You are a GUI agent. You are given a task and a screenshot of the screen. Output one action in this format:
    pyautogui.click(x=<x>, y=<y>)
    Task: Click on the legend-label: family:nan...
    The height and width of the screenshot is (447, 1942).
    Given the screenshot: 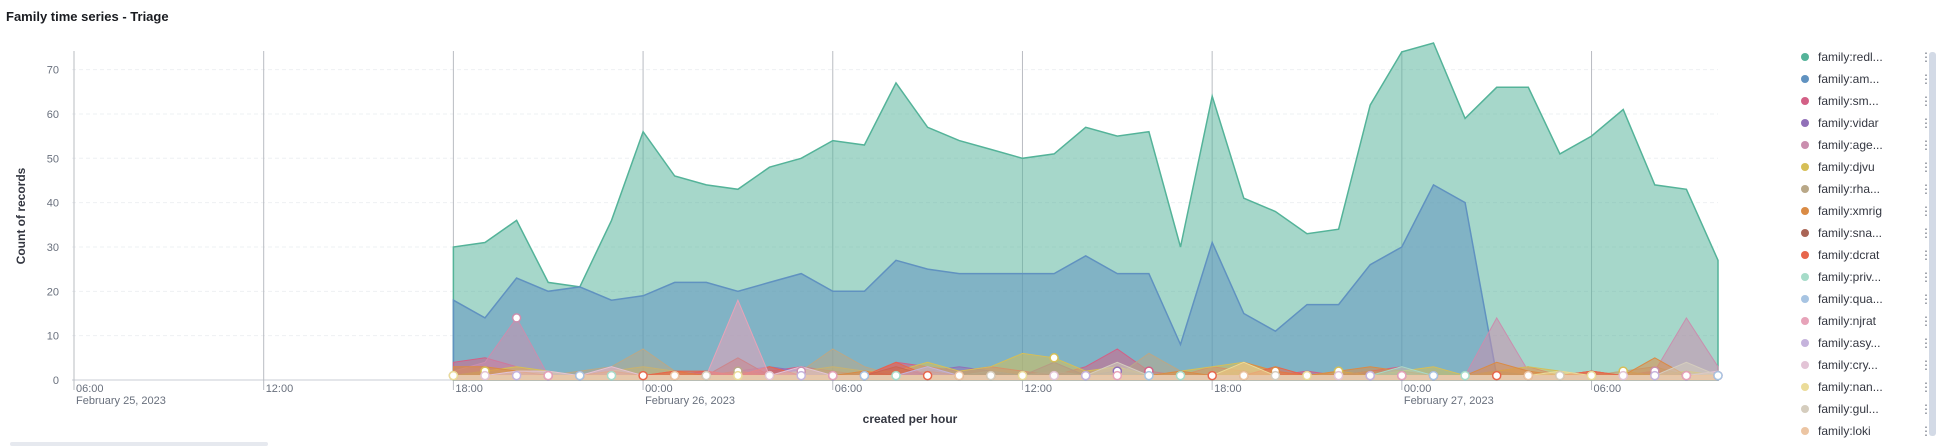 What is the action you would take?
    pyautogui.click(x=1850, y=387)
    